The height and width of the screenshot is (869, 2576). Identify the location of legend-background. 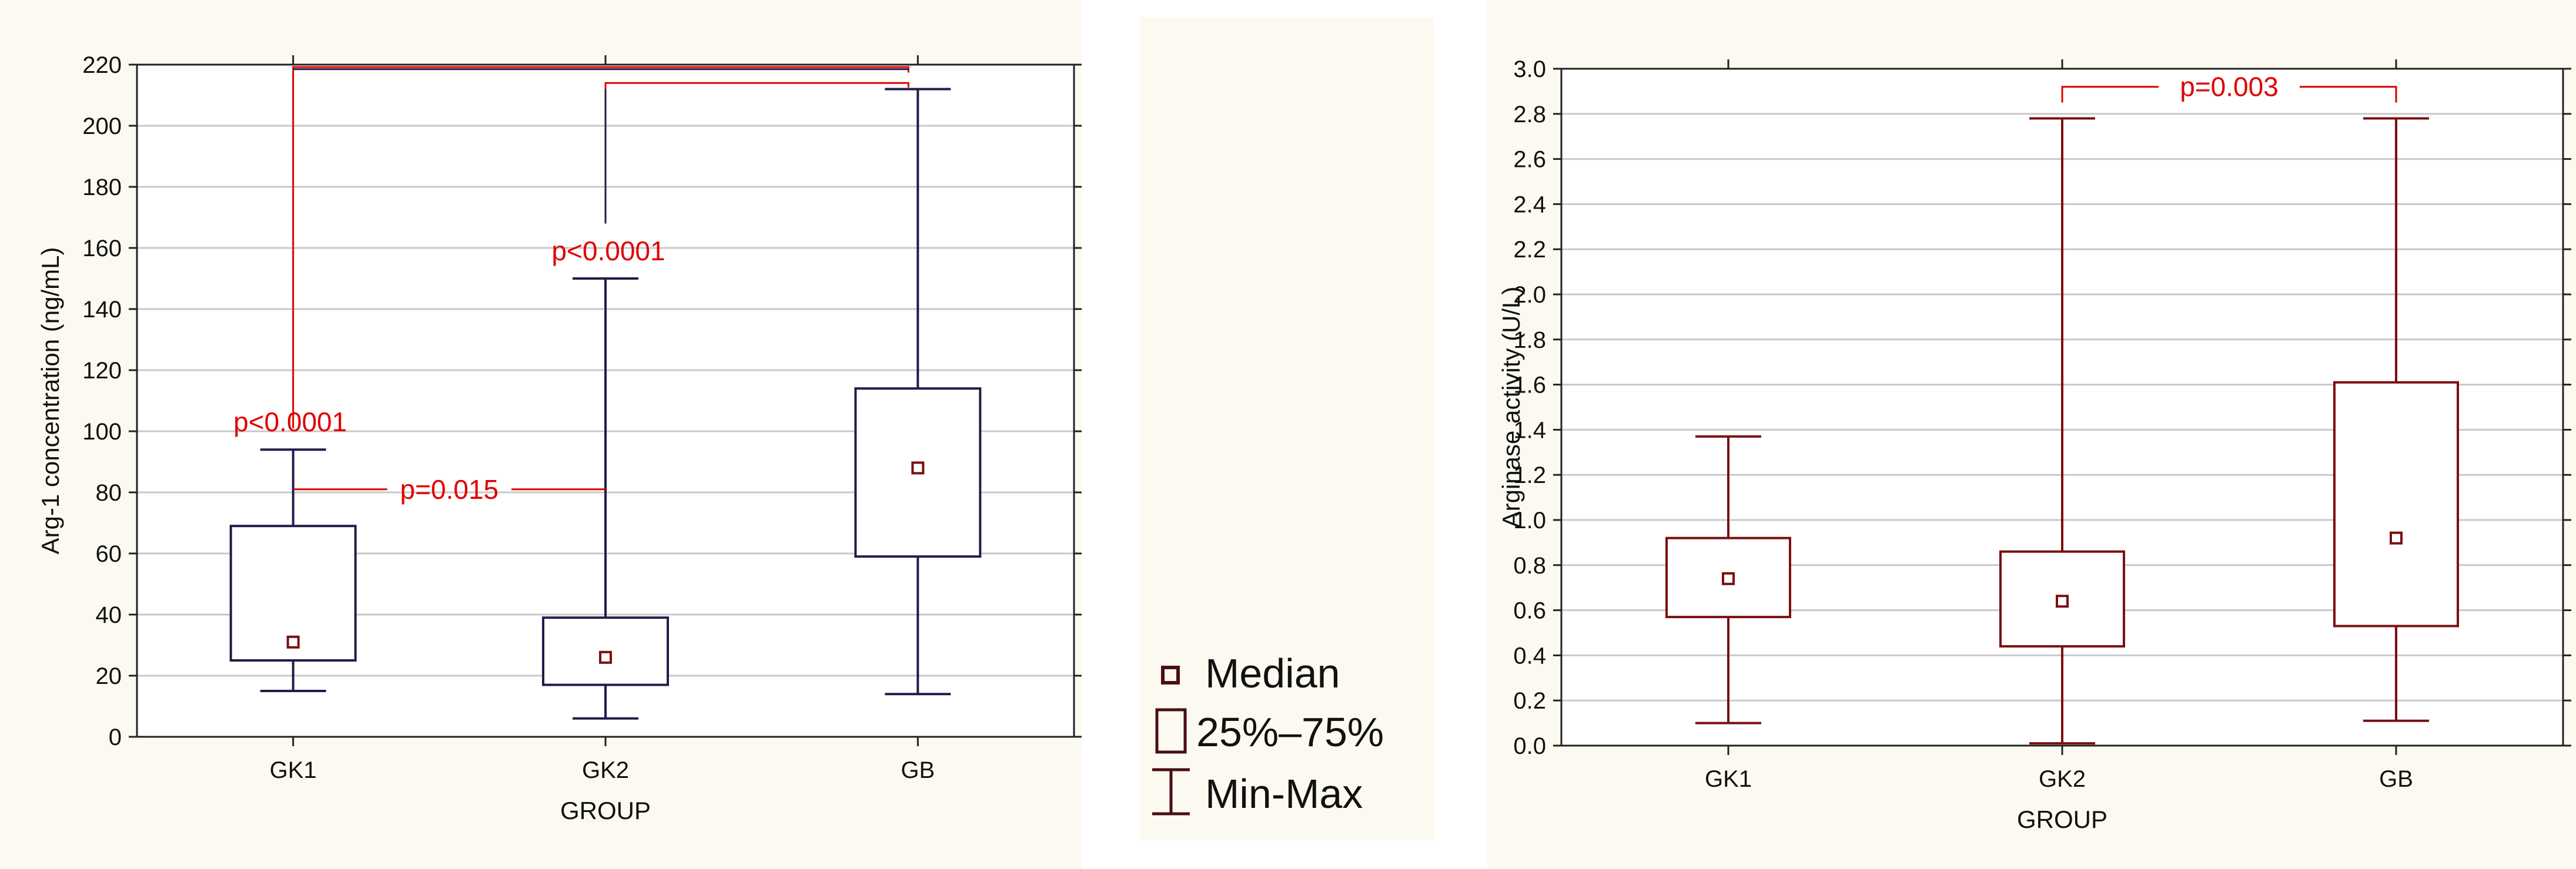
(1287, 429).